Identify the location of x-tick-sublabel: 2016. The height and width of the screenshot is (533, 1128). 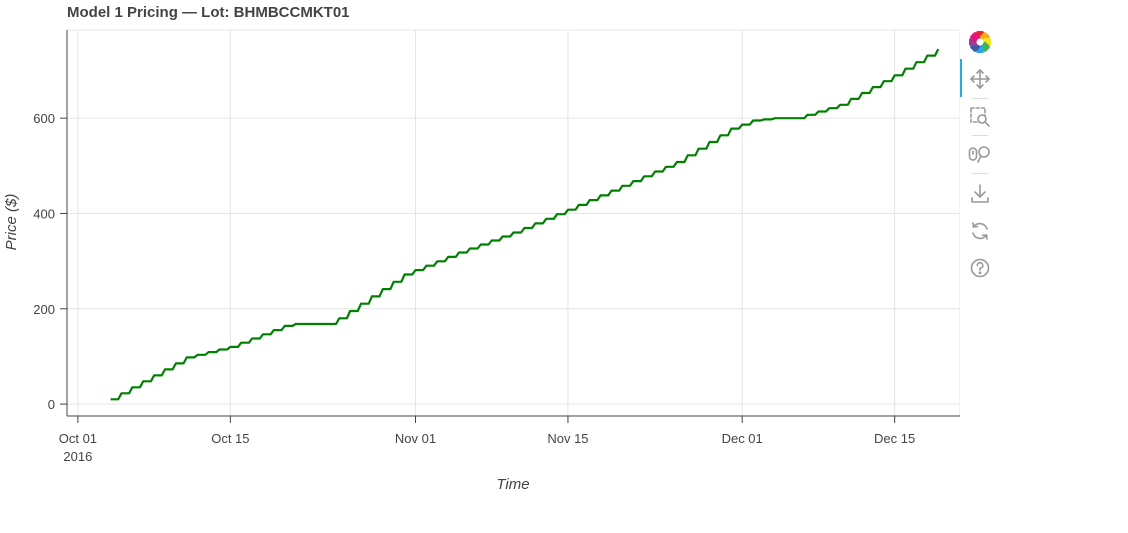
(77, 456).